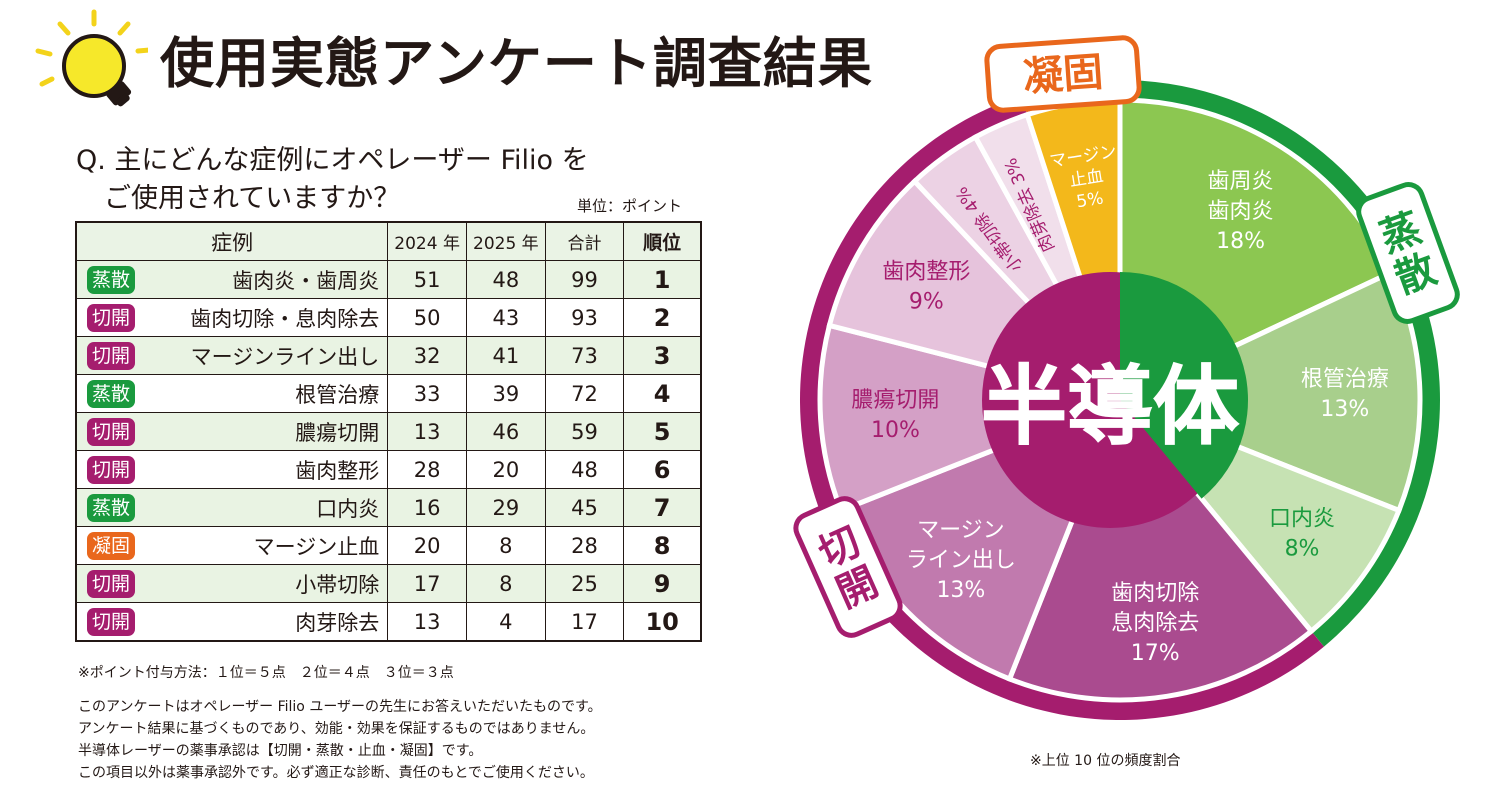 The width and height of the screenshot is (1500, 790). What do you see at coordinates (1302, 548) in the screenshot?
I see `slice-label-line: 8%` at bounding box center [1302, 548].